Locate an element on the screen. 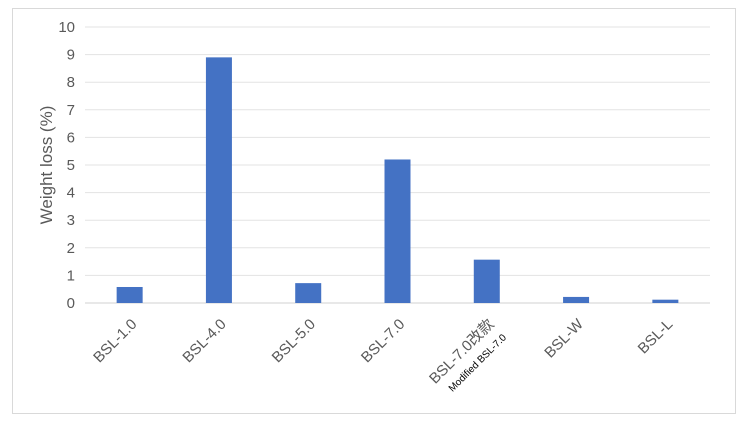 This screenshot has width=747, height=431. x-tick-label: BSL-W is located at coordinates (564, 338).